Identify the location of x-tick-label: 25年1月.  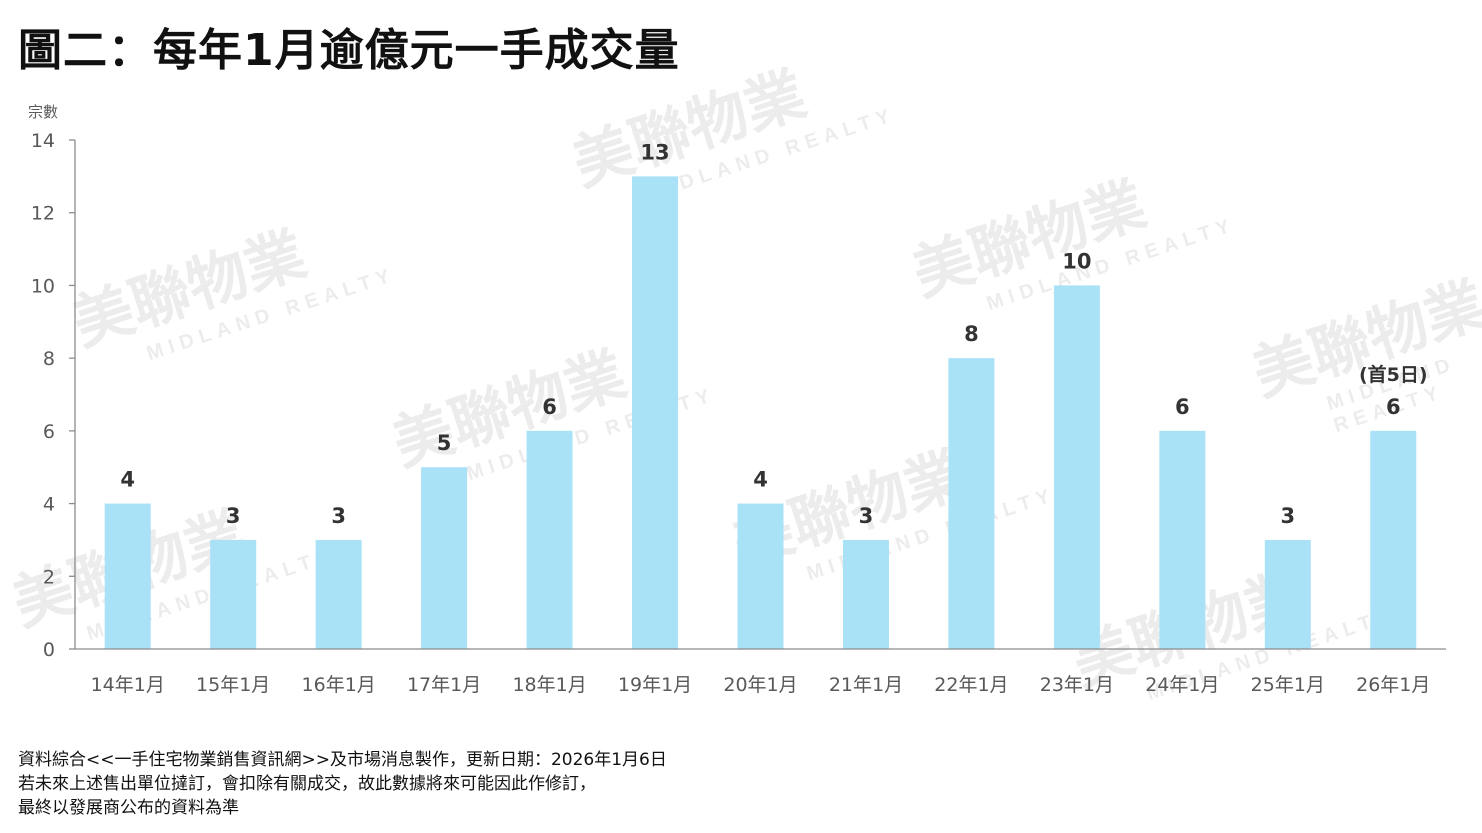
(1288, 685).